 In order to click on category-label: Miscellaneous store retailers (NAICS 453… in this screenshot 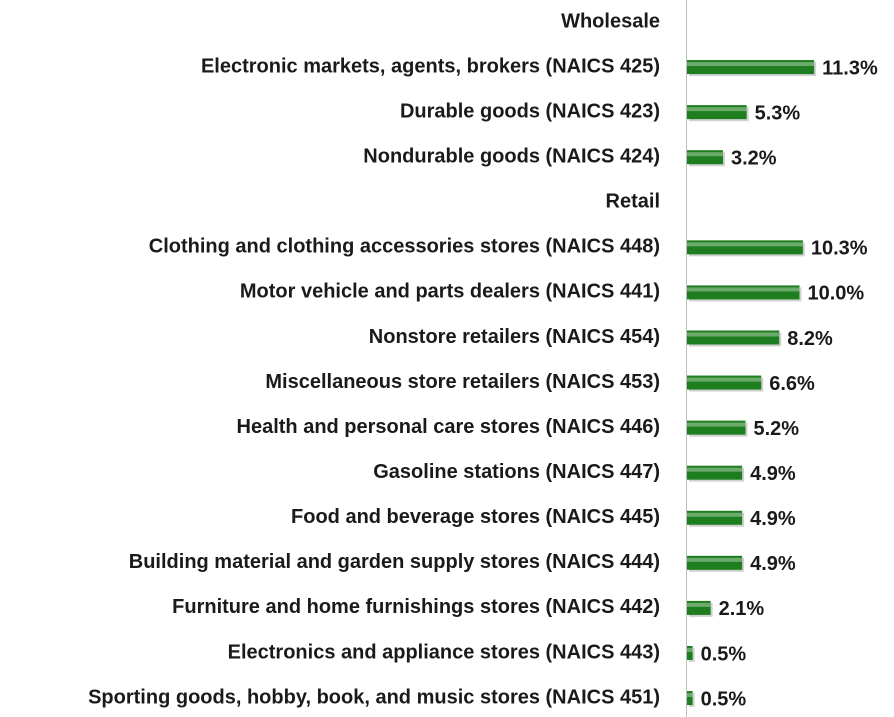, I will do `click(462, 382)`.